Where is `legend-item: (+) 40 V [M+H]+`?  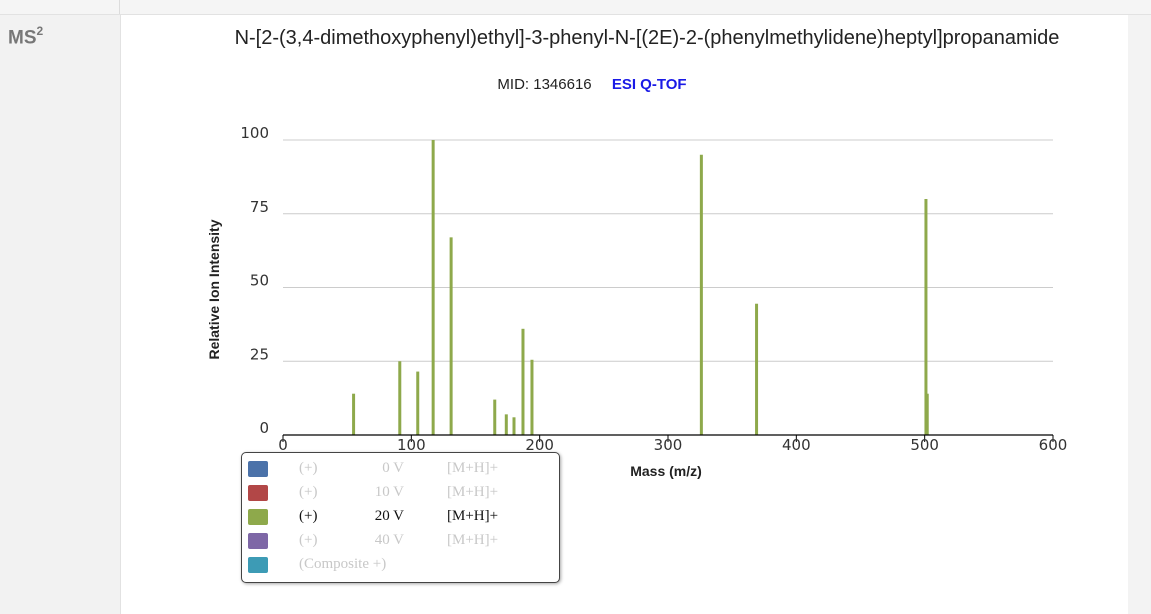 legend-item: (+) 40 V [M+H]+ is located at coordinates (400, 542).